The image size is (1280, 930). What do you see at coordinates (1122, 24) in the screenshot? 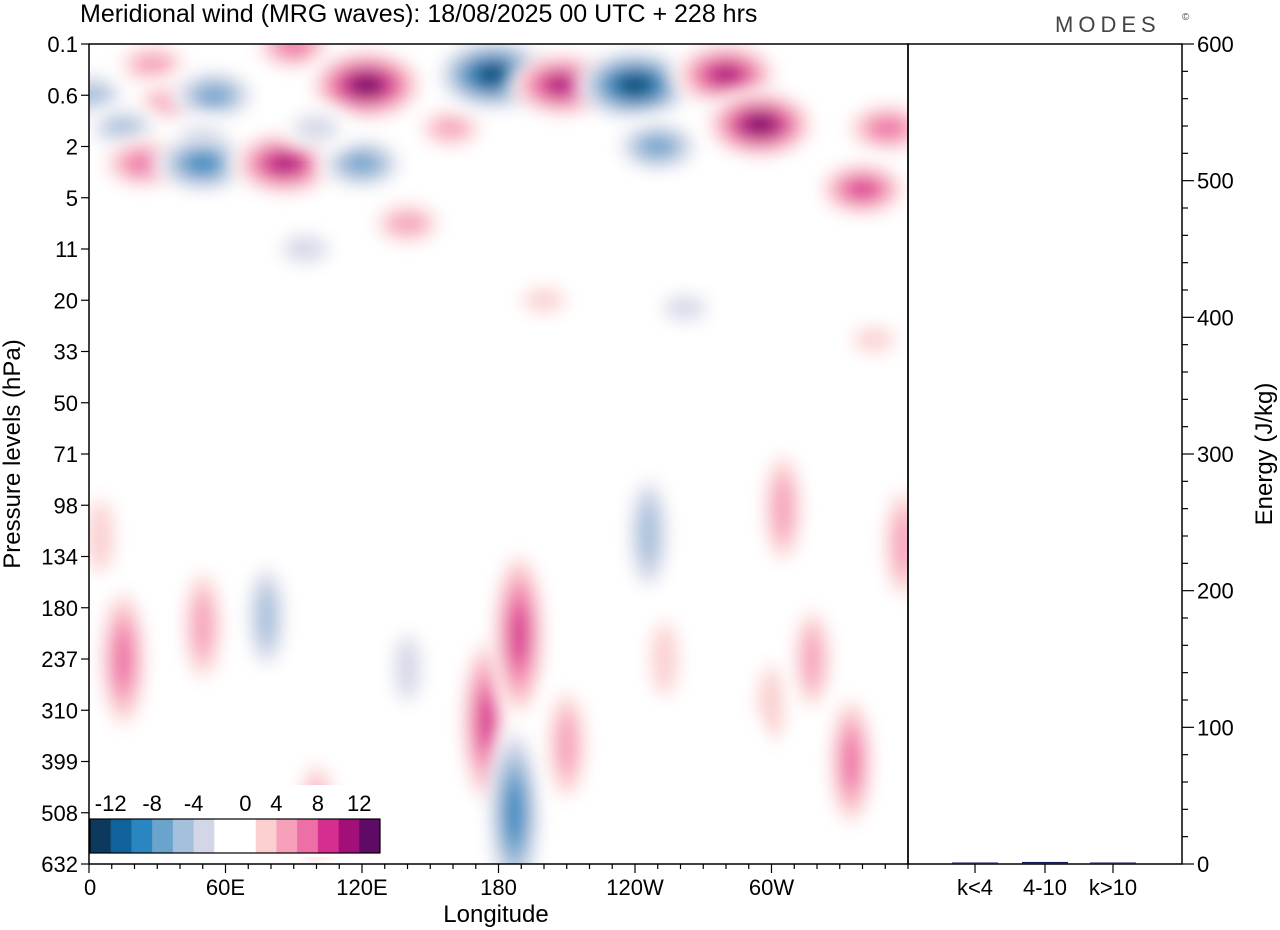
I see `brand-logo: MODES ©` at bounding box center [1122, 24].